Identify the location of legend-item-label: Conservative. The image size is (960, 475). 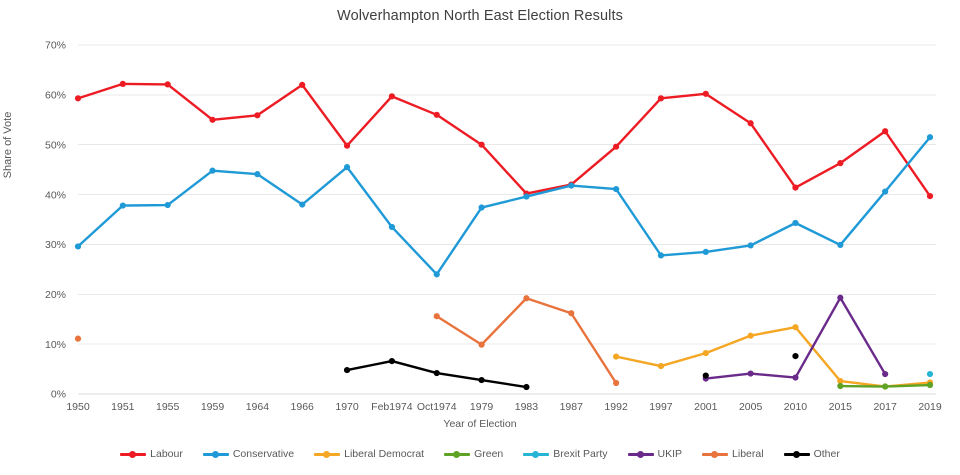
(263, 454).